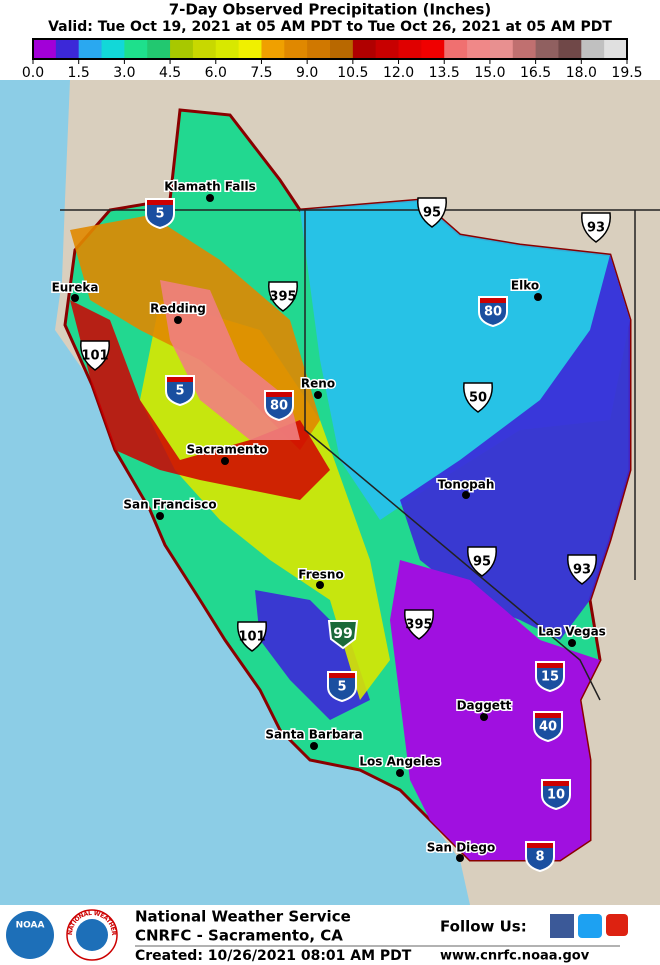 This screenshot has height=965, width=660. I want to click on title: 7-Day Observed Precipitation (Inches), so click(330, 10).